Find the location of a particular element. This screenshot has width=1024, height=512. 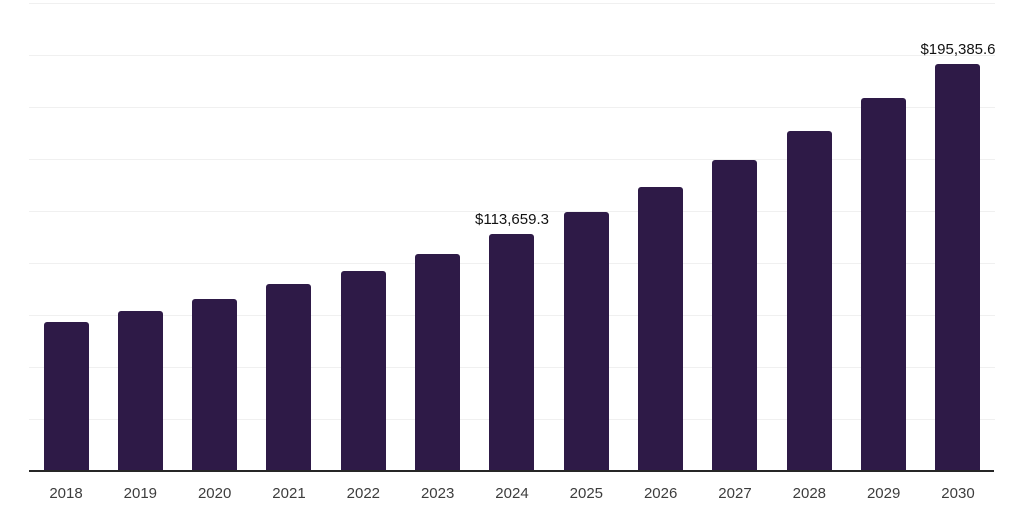

x-tick-label-2024: 2024 is located at coordinates (512, 493).